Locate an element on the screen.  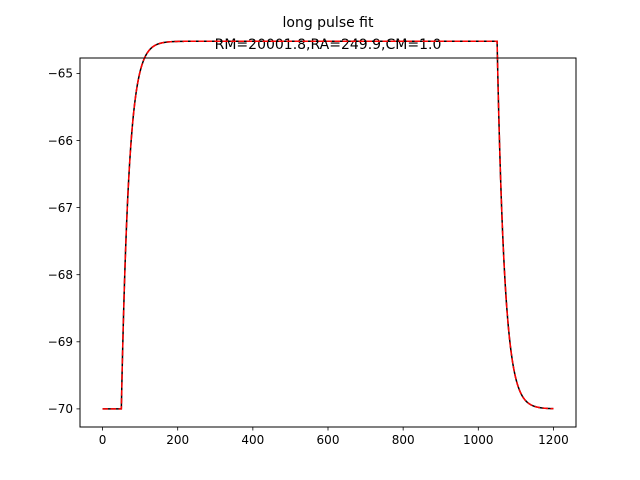
x-tick-label: 200 is located at coordinates (177, 440).